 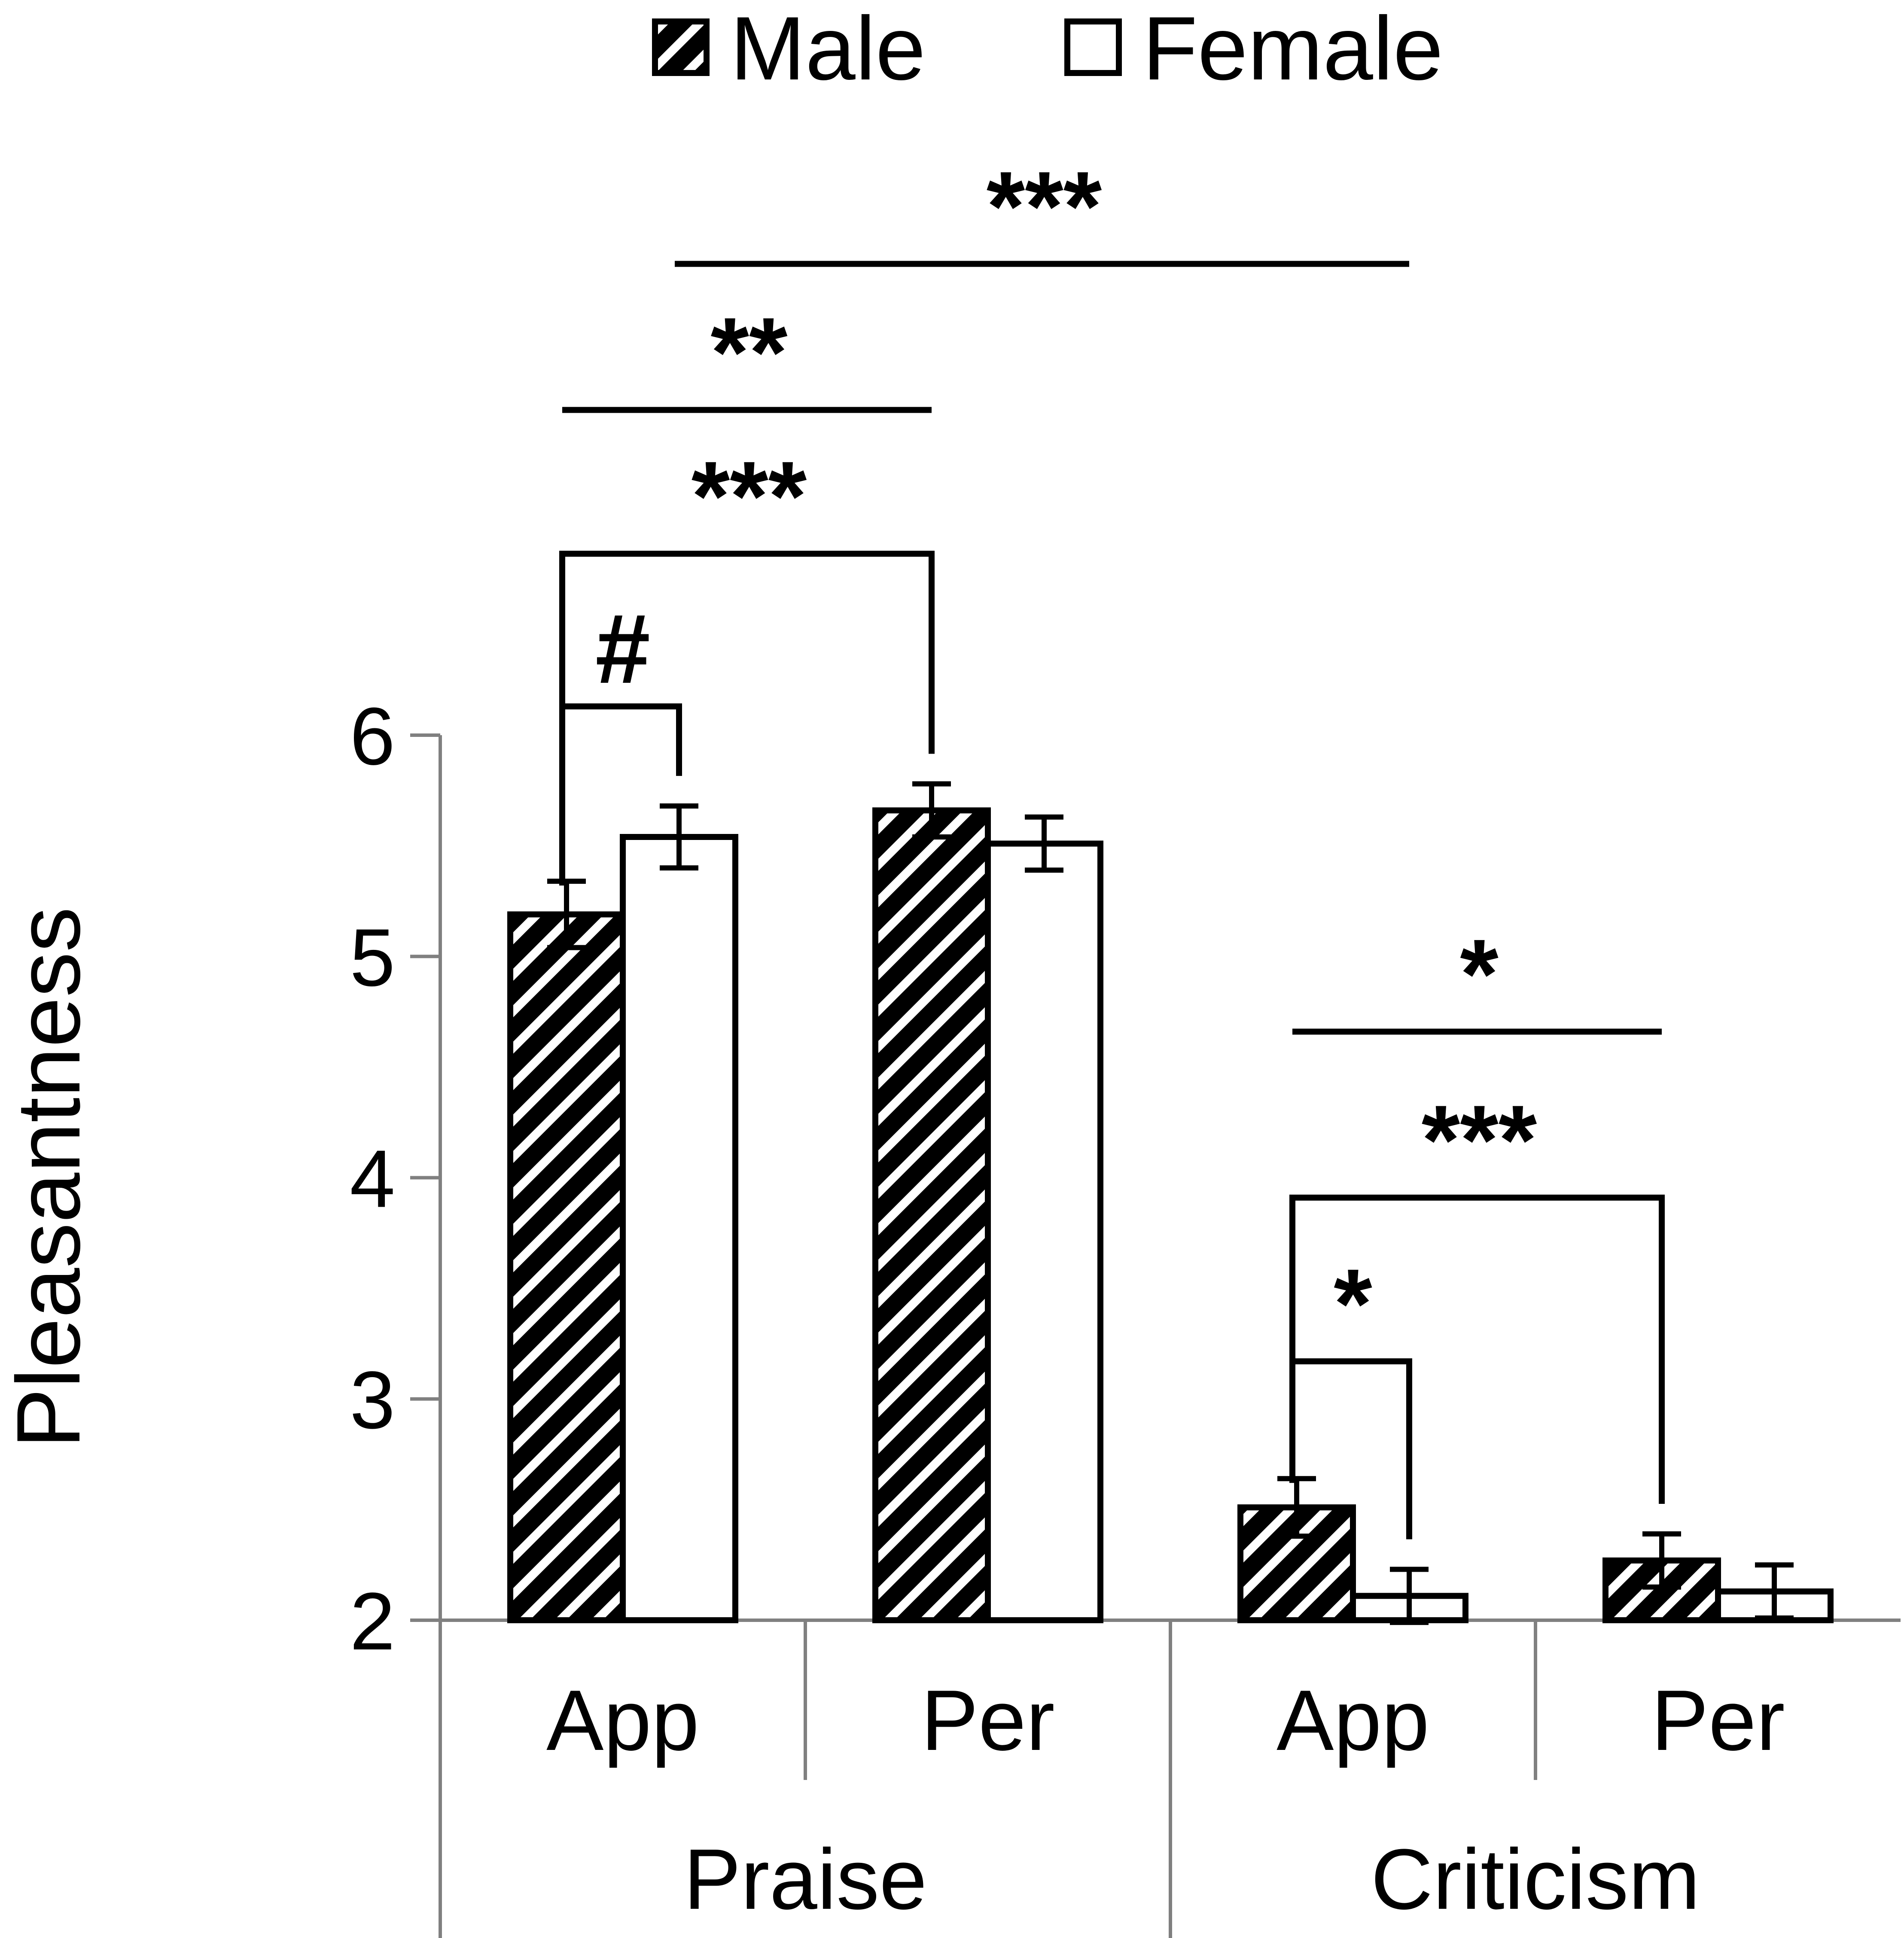 I want to click on y-tick-label: 2, so click(x=372, y=1622).